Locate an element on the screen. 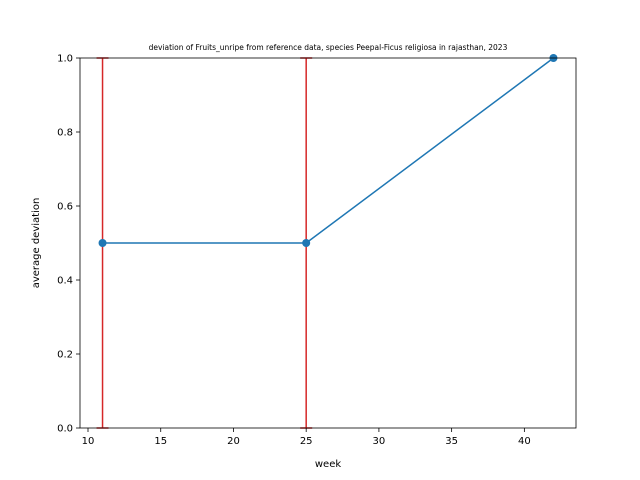  x-axis-label: week is located at coordinates (328, 464).